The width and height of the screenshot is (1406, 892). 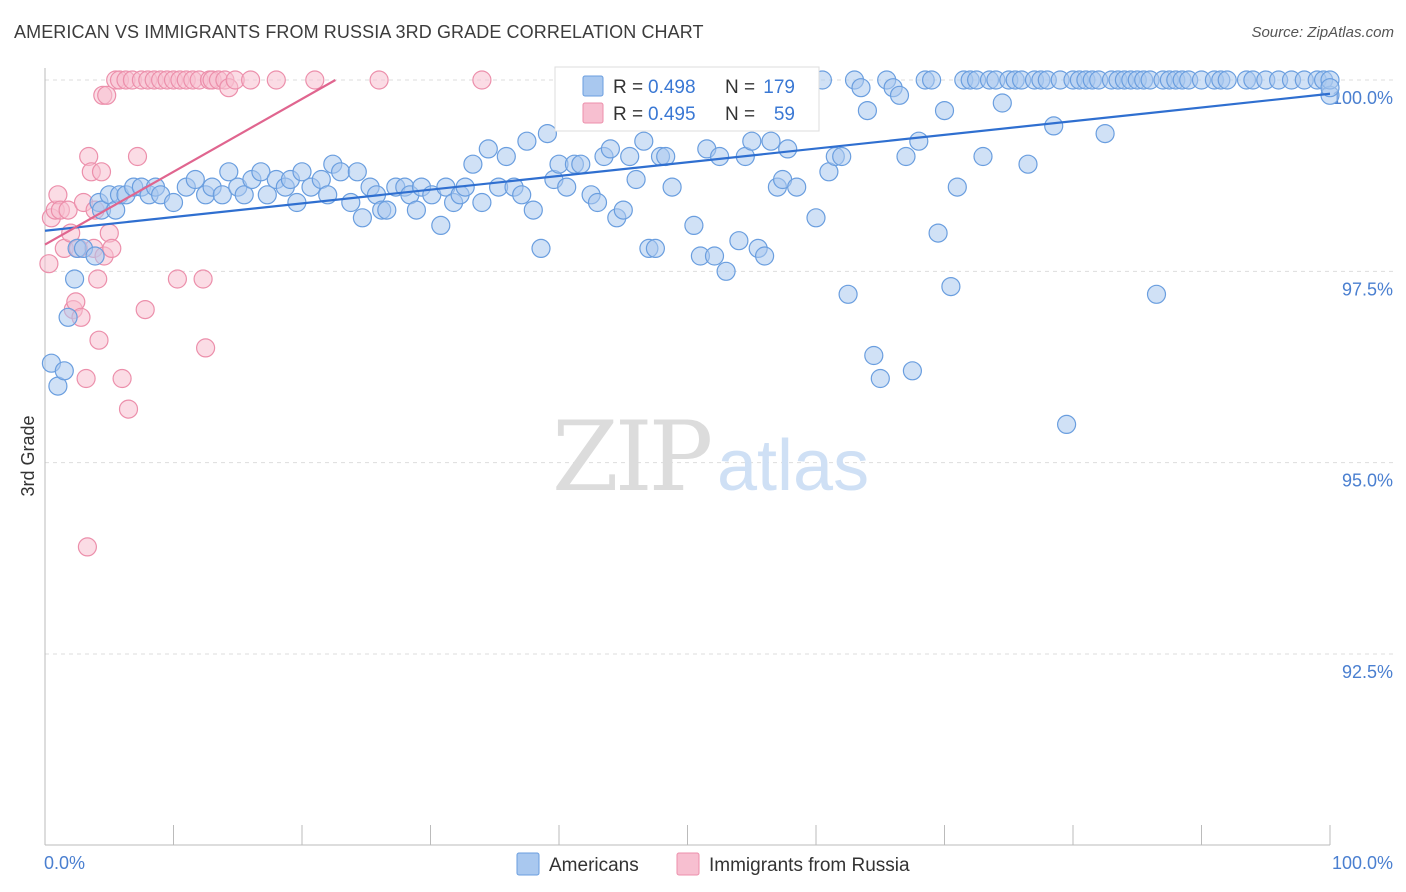 I want to click on legend-label-americans: Americans, so click(x=594, y=865).